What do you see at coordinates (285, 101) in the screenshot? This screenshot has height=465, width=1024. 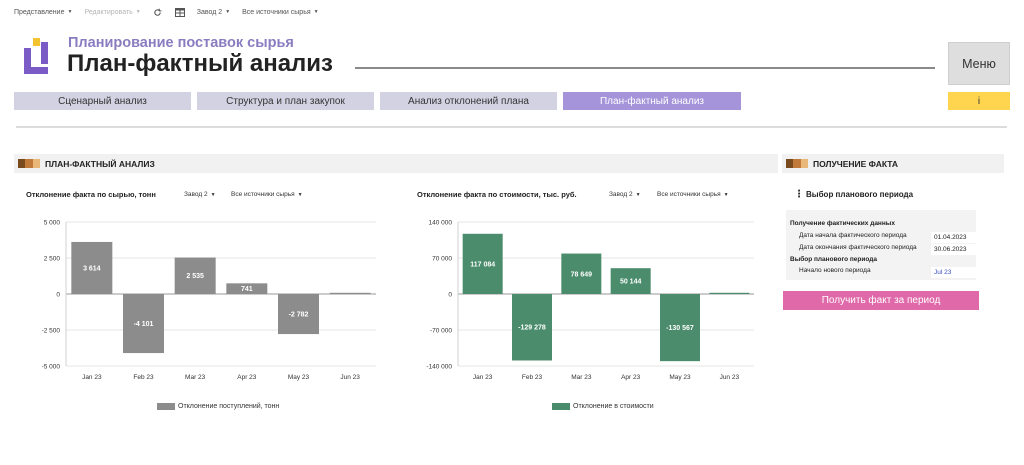 I see `tab-purchase-structure: Структура и план закупок` at bounding box center [285, 101].